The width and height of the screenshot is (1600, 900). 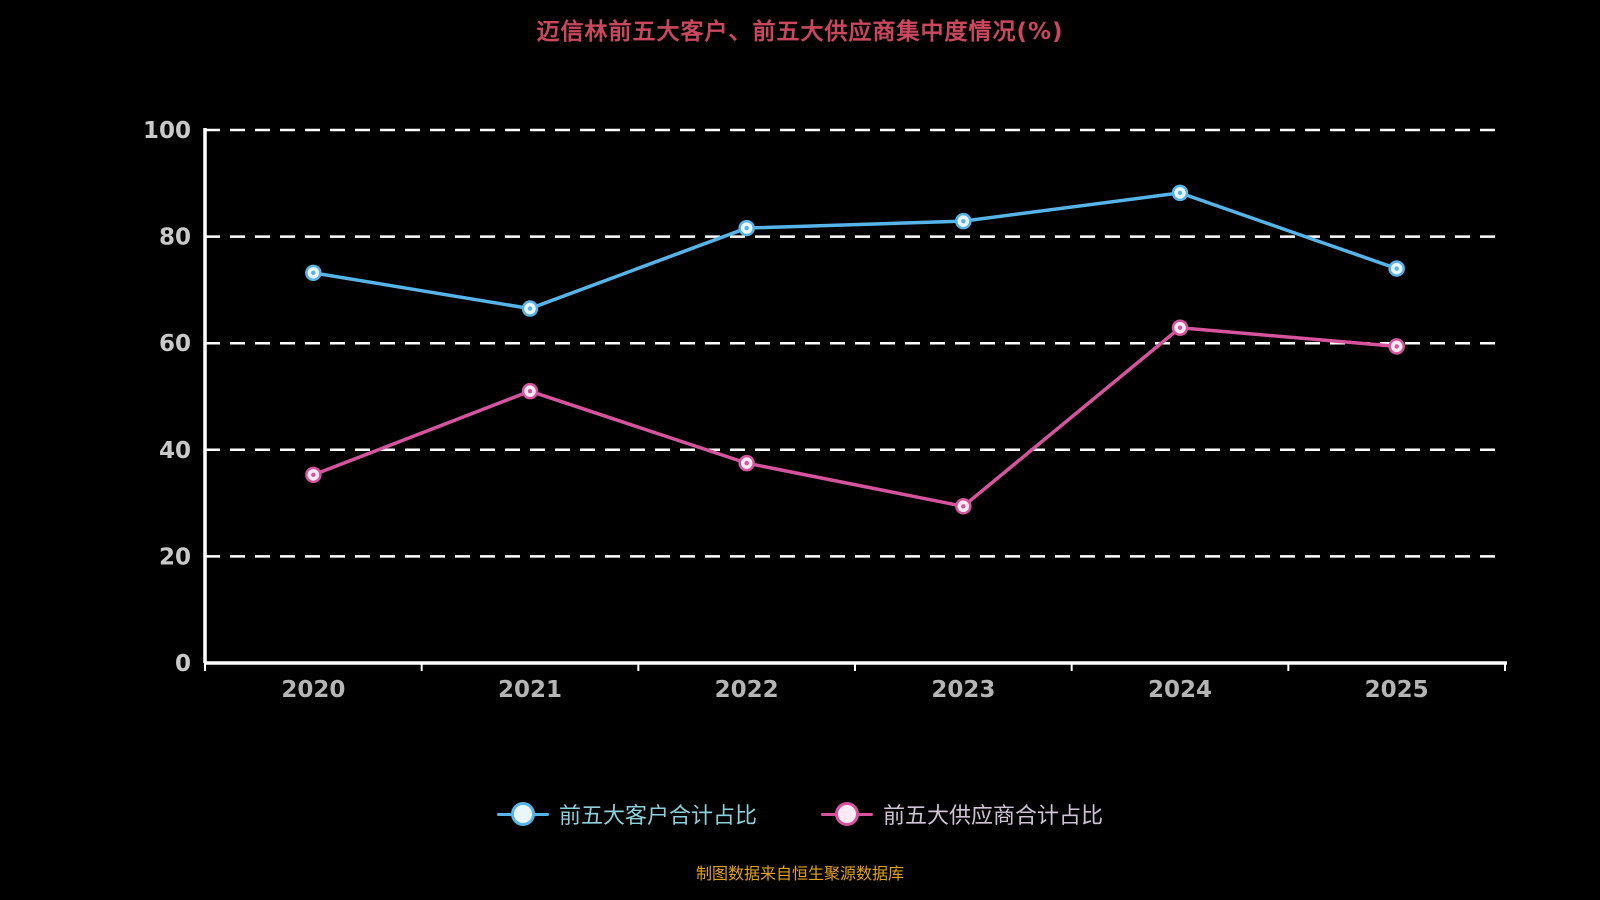 What do you see at coordinates (657, 816) in the screenshot?
I see `legend-label-customers: 前五大客户合计占比` at bounding box center [657, 816].